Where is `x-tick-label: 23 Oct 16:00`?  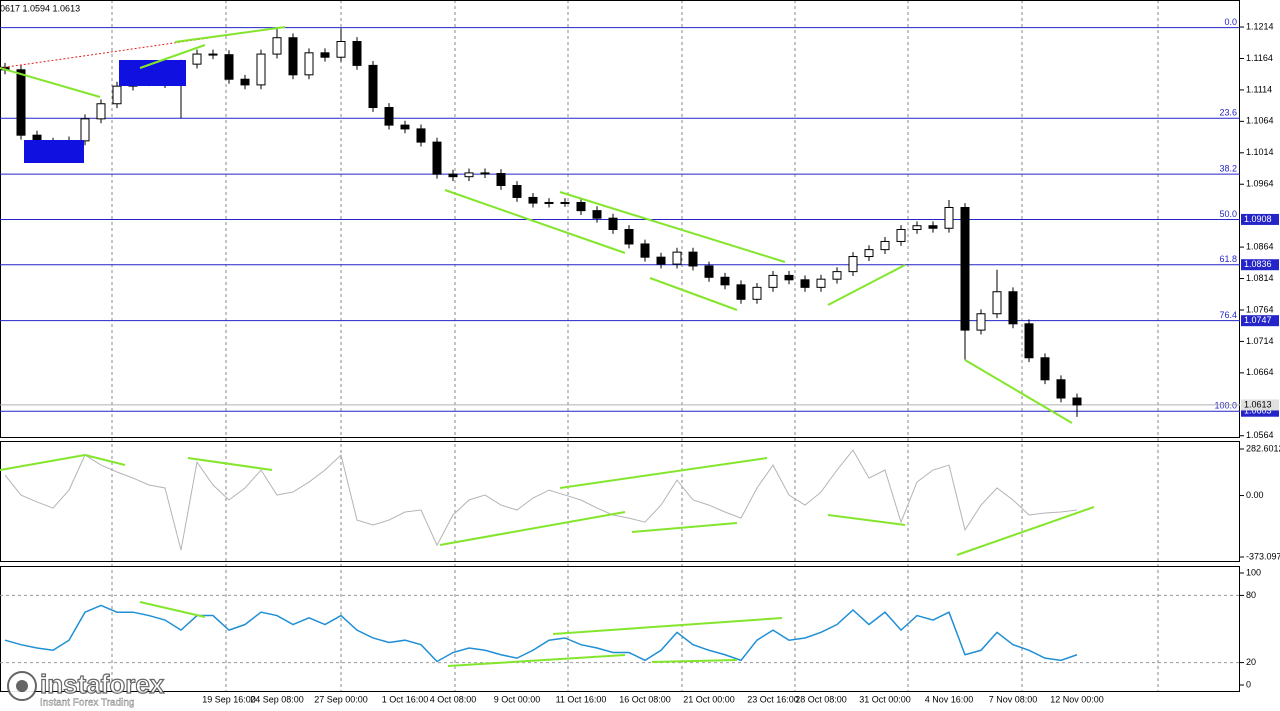 x-tick-label: 23 Oct 16:00 is located at coordinates (773, 699).